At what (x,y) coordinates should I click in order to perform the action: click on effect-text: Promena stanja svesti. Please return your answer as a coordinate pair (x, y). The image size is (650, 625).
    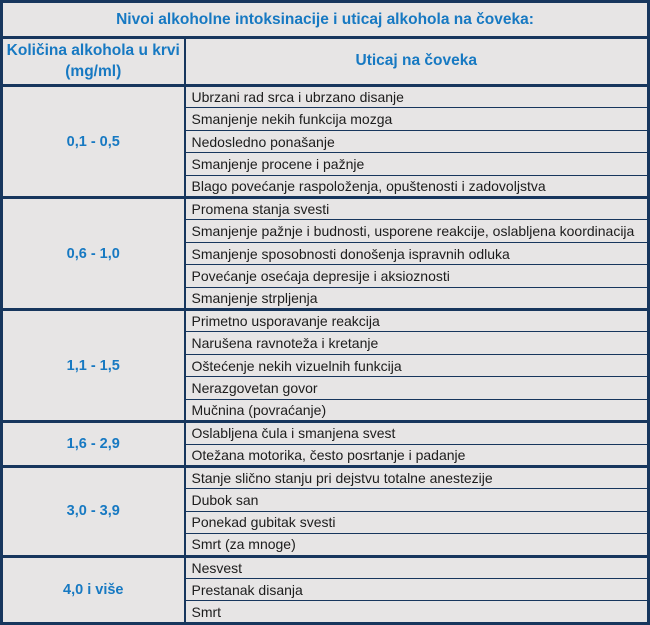
    Looking at the image, I should click on (416, 208).